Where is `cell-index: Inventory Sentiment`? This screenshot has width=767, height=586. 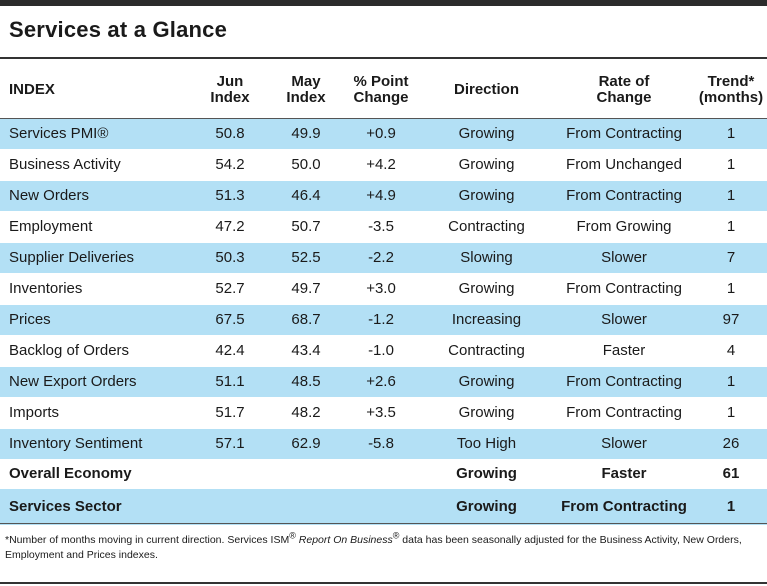
cell-index: Inventory Sentiment is located at coordinates (95, 443).